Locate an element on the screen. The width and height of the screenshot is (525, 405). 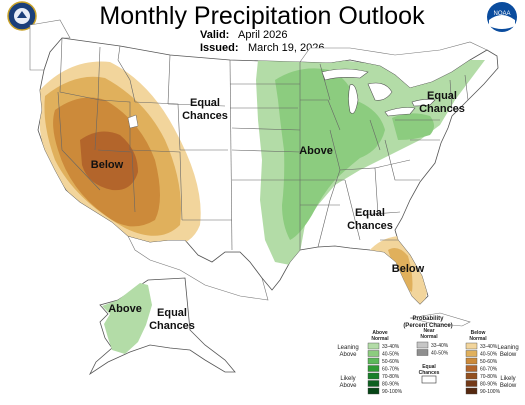
label-equal-chances-alaska: Equal Chances is located at coordinates (172, 319).